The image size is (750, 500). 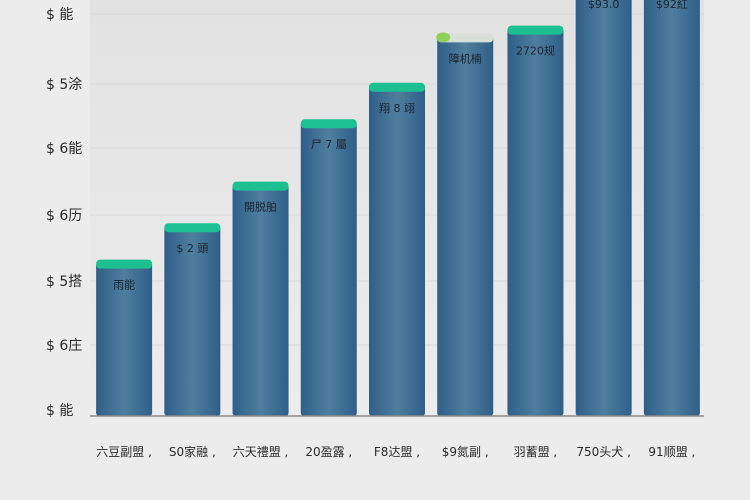 What do you see at coordinates (64, 216) in the screenshot?
I see `y-tick-label: $ 6历` at bounding box center [64, 216].